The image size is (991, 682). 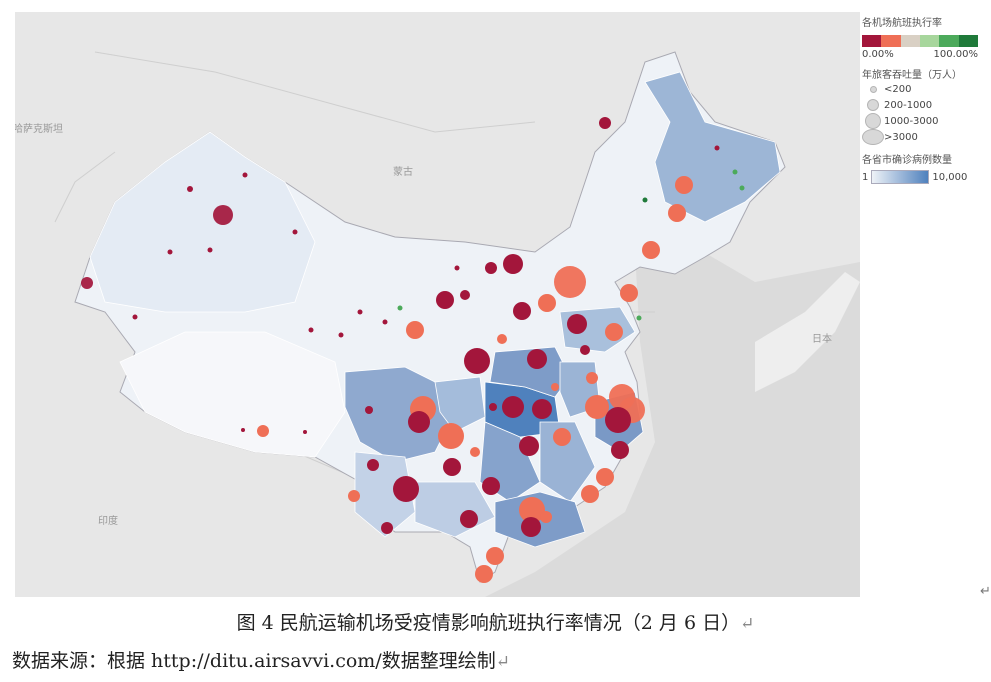 I want to click on cases-scale: 1 10,000, so click(x=924, y=177).